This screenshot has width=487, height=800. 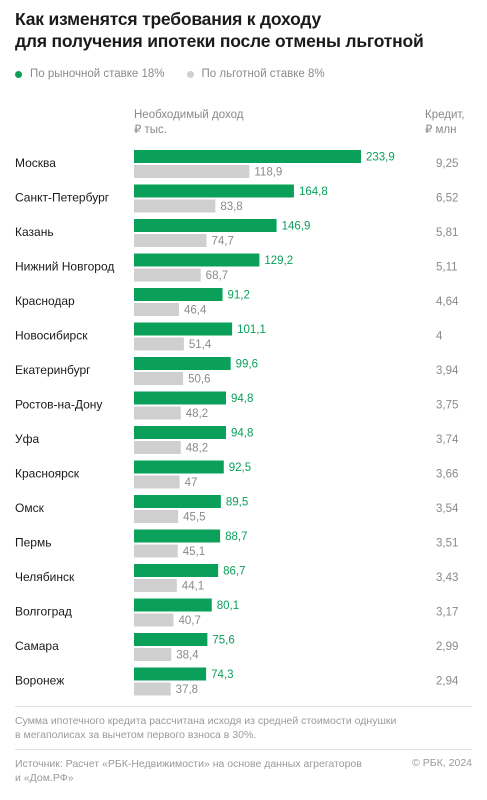 What do you see at coordinates (445, 123) in the screenshot?
I see `credit-column-header: Кредит, ₽ млн` at bounding box center [445, 123].